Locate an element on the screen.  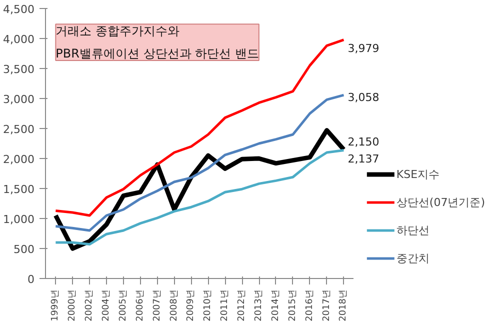
legend-label: KSE지수 is located at coordinates (418, 174).